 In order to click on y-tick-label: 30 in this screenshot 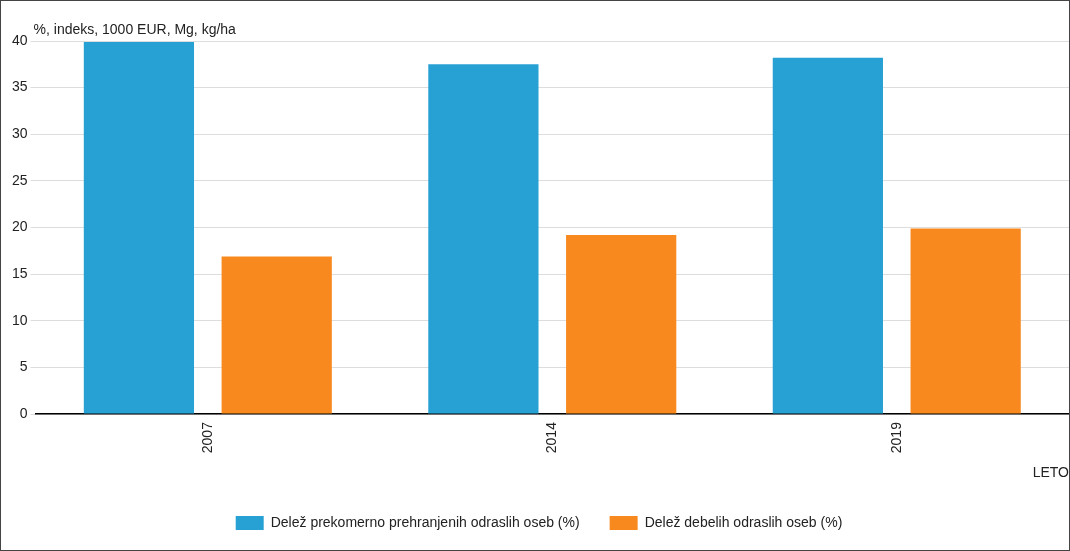, I will do `click(19, 133)`.